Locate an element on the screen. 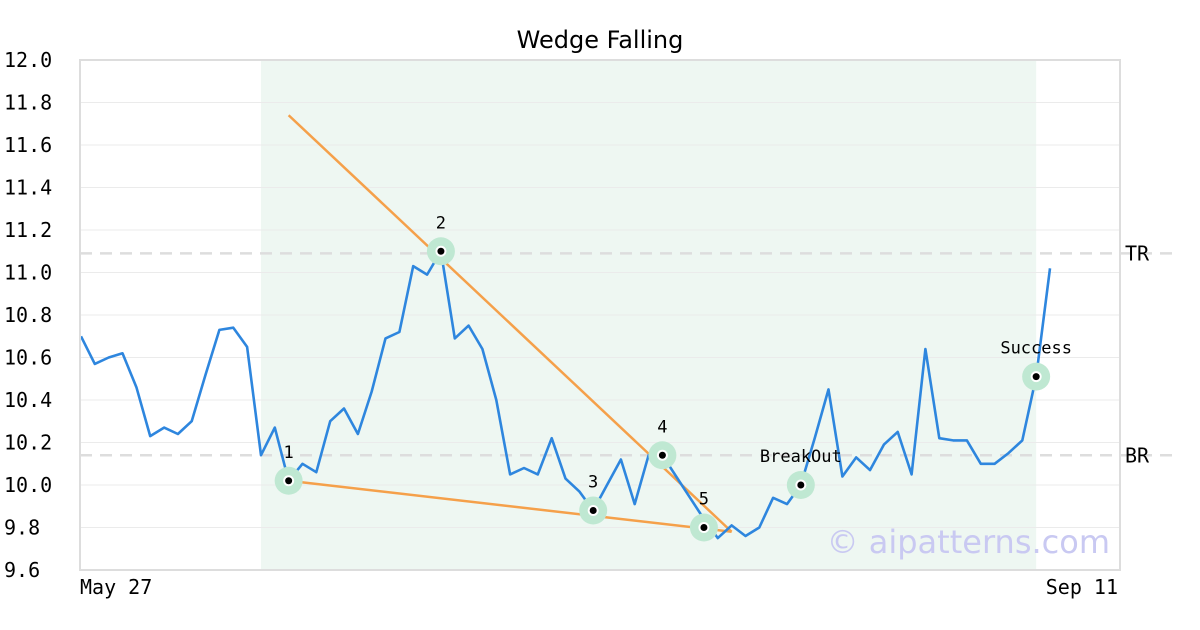  y-tick-label: 10.6 is located at coordinates (28, 358).